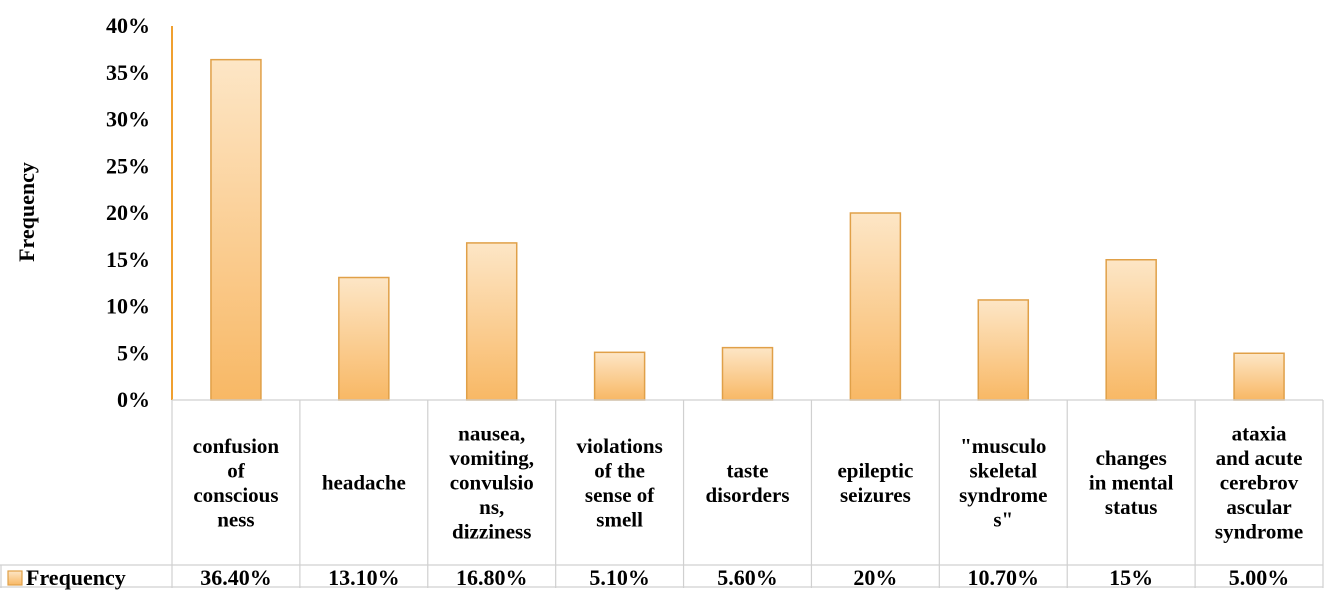 Image resolution: width=1325 pixels, height=592 pixels. I want to click on category-label: taste disorders, so click(748, 482).